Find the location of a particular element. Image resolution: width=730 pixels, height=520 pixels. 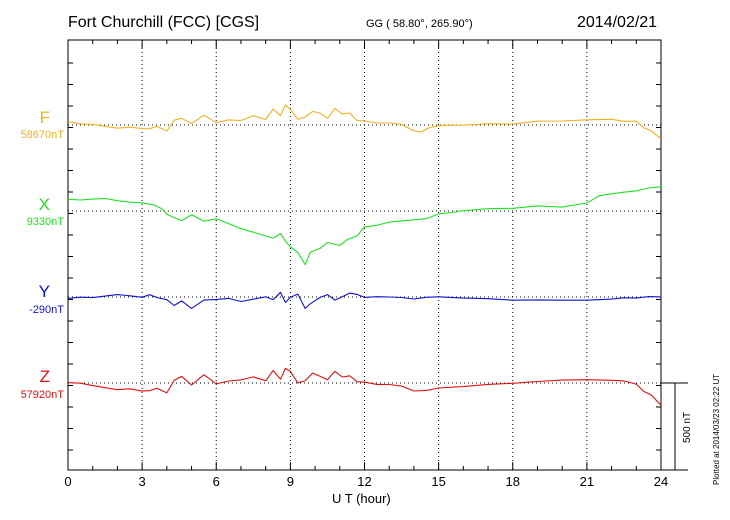

x-tick-label: 9 is located at coordinates (290, 481).